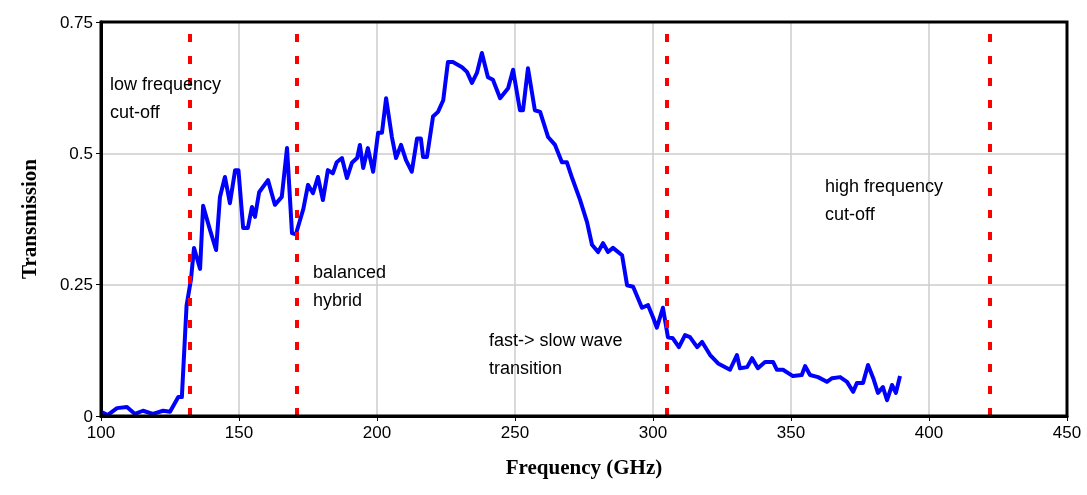  What do you see at coordinates (584, 466) in the screenshot?
I see `x-axis-title: Frequency (GHz)` at bounding box center [584, 466].